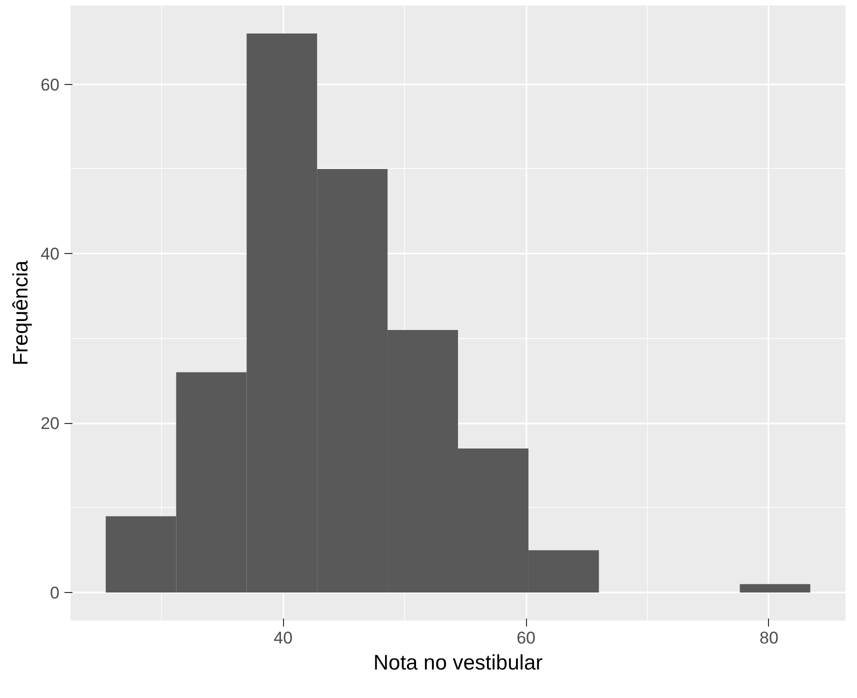 The height and width of the screenshot is (698, 857). What do you see at coordinates (55, 593) in the screenshot?
I see `y-tick-label: 0` at bounding box center [55, 593].